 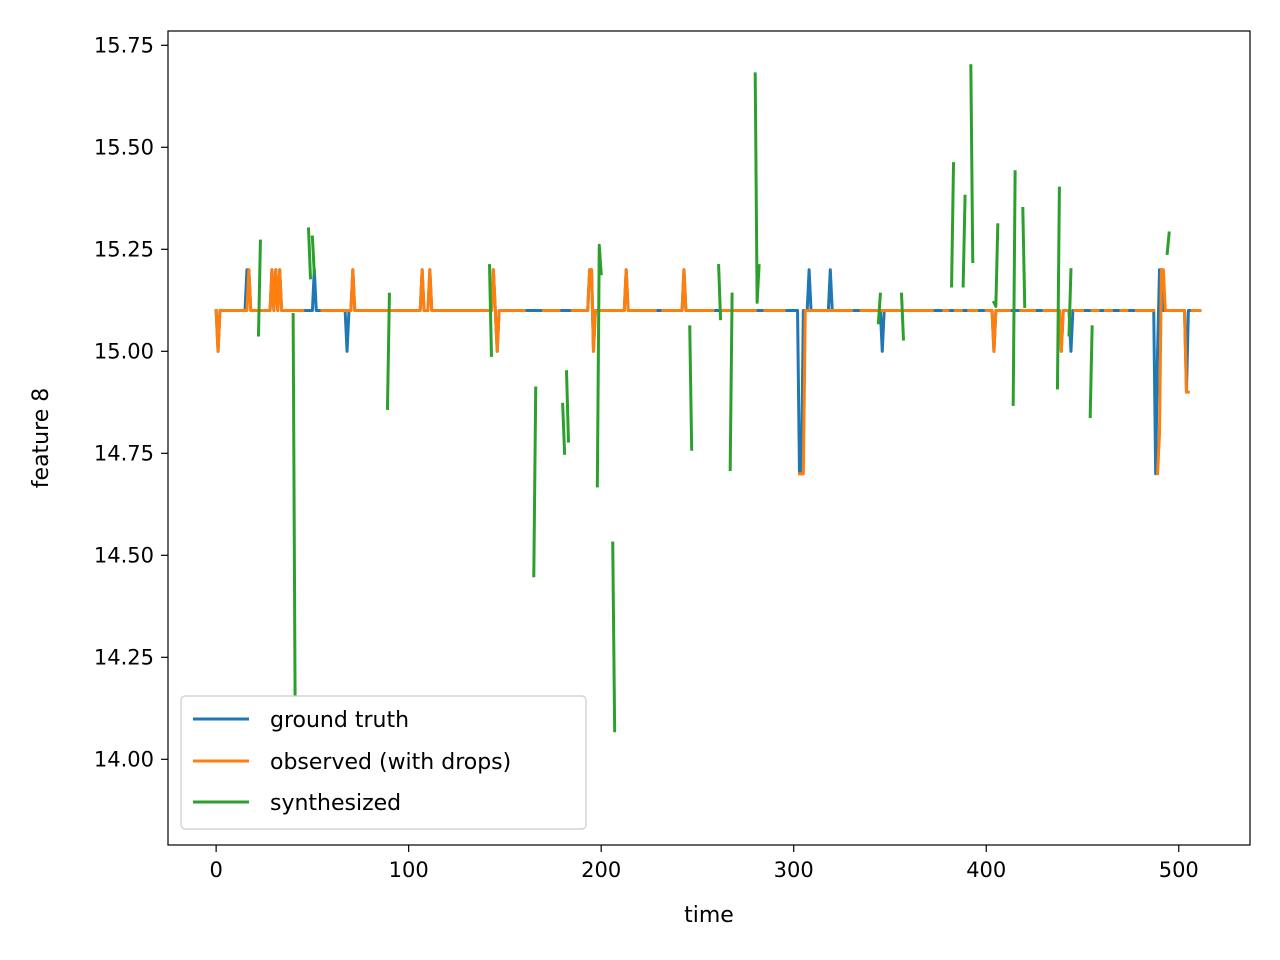 I want to click on x-tick-label: 100, so click(x=409, y=870).